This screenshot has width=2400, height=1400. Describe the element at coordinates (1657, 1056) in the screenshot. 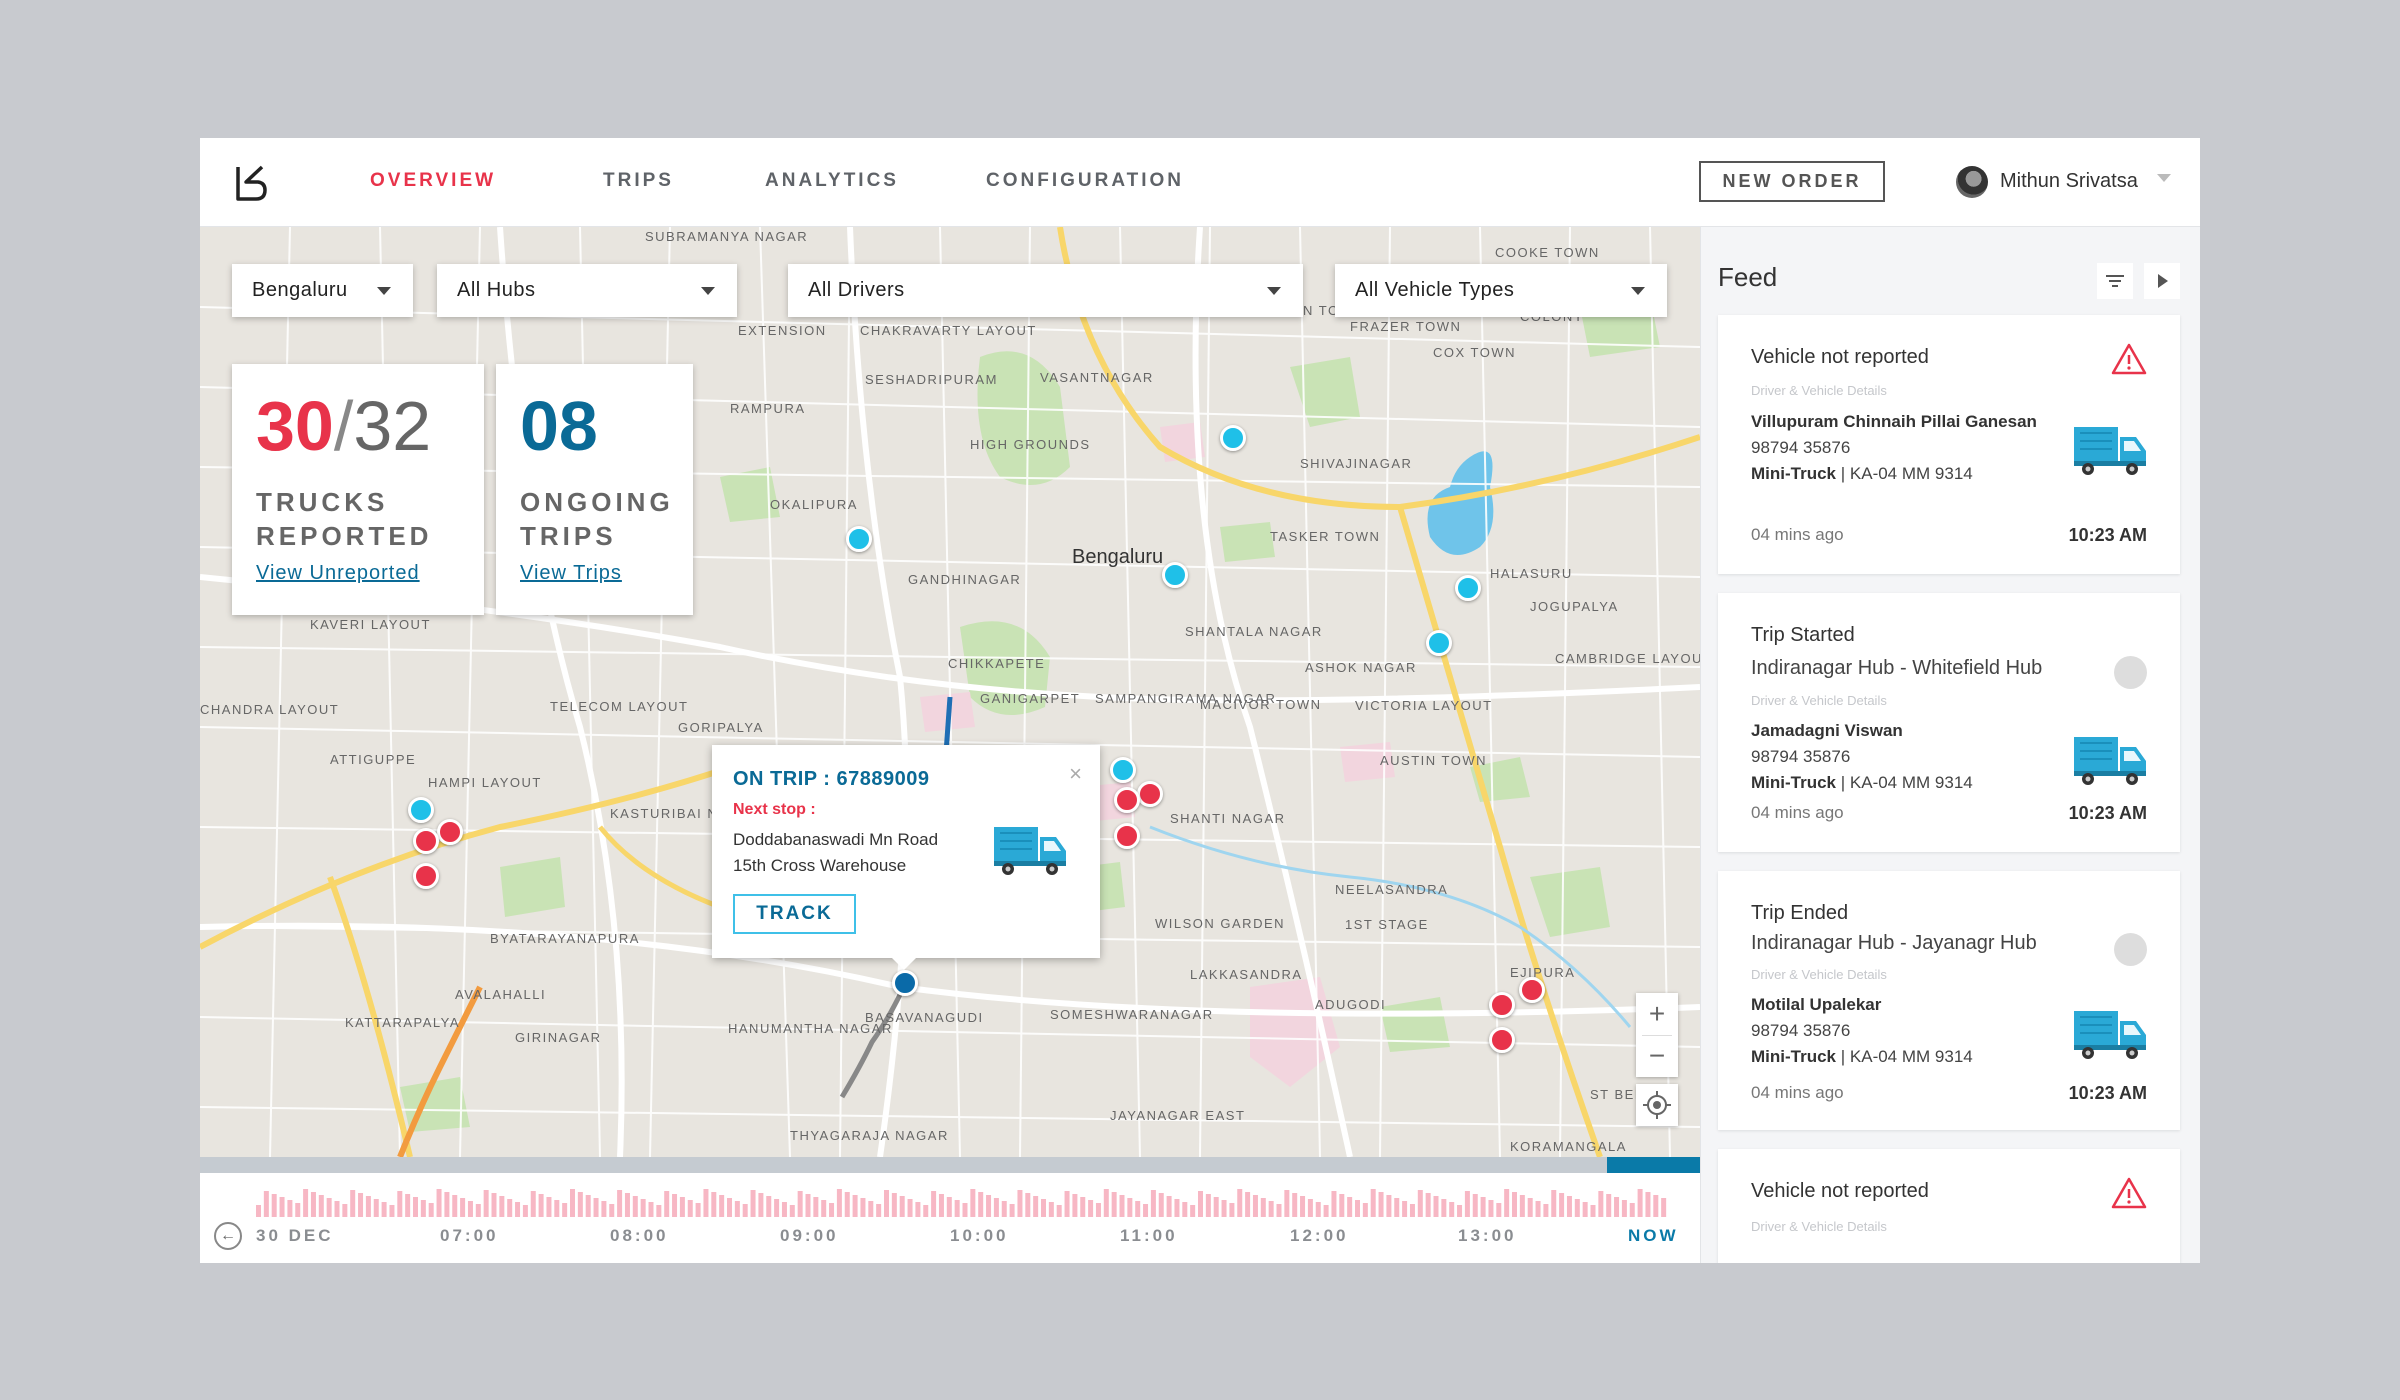

I see `zoom-out-button: −` at that location.